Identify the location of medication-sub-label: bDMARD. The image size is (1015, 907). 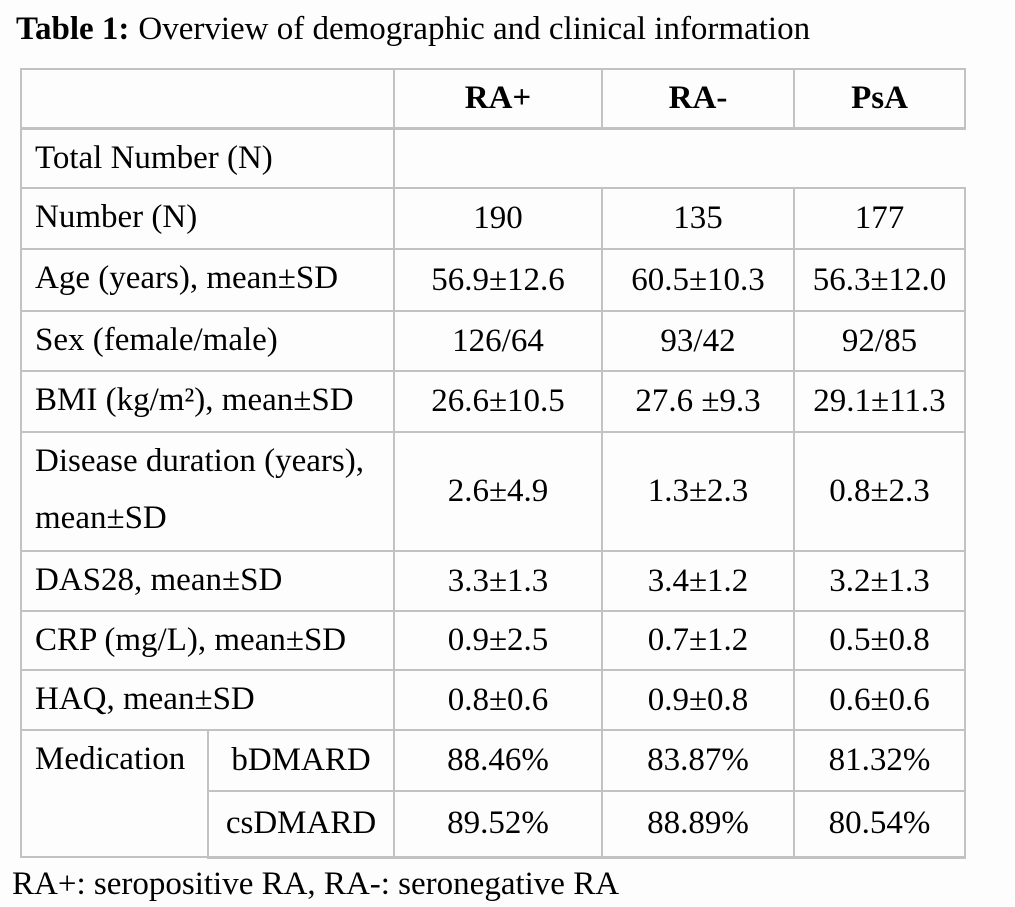
(301, 760).